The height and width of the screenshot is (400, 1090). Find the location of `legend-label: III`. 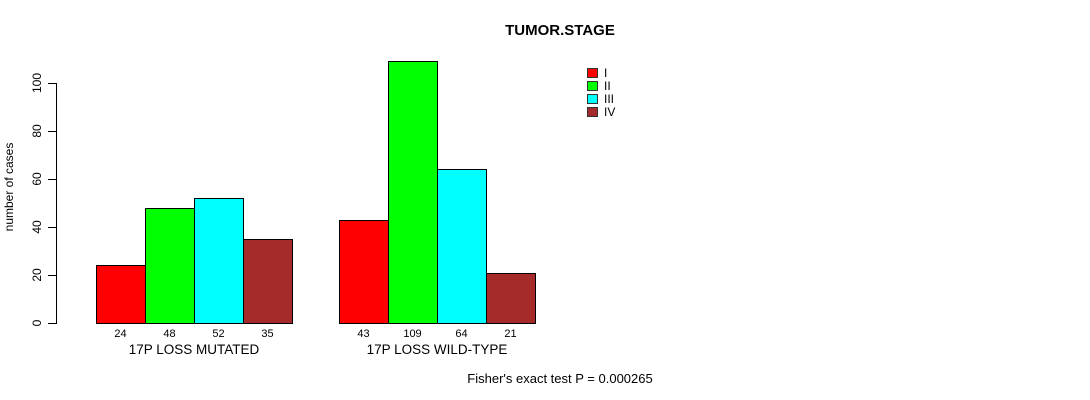

legend-label: III is located at coordinates (609, 98).